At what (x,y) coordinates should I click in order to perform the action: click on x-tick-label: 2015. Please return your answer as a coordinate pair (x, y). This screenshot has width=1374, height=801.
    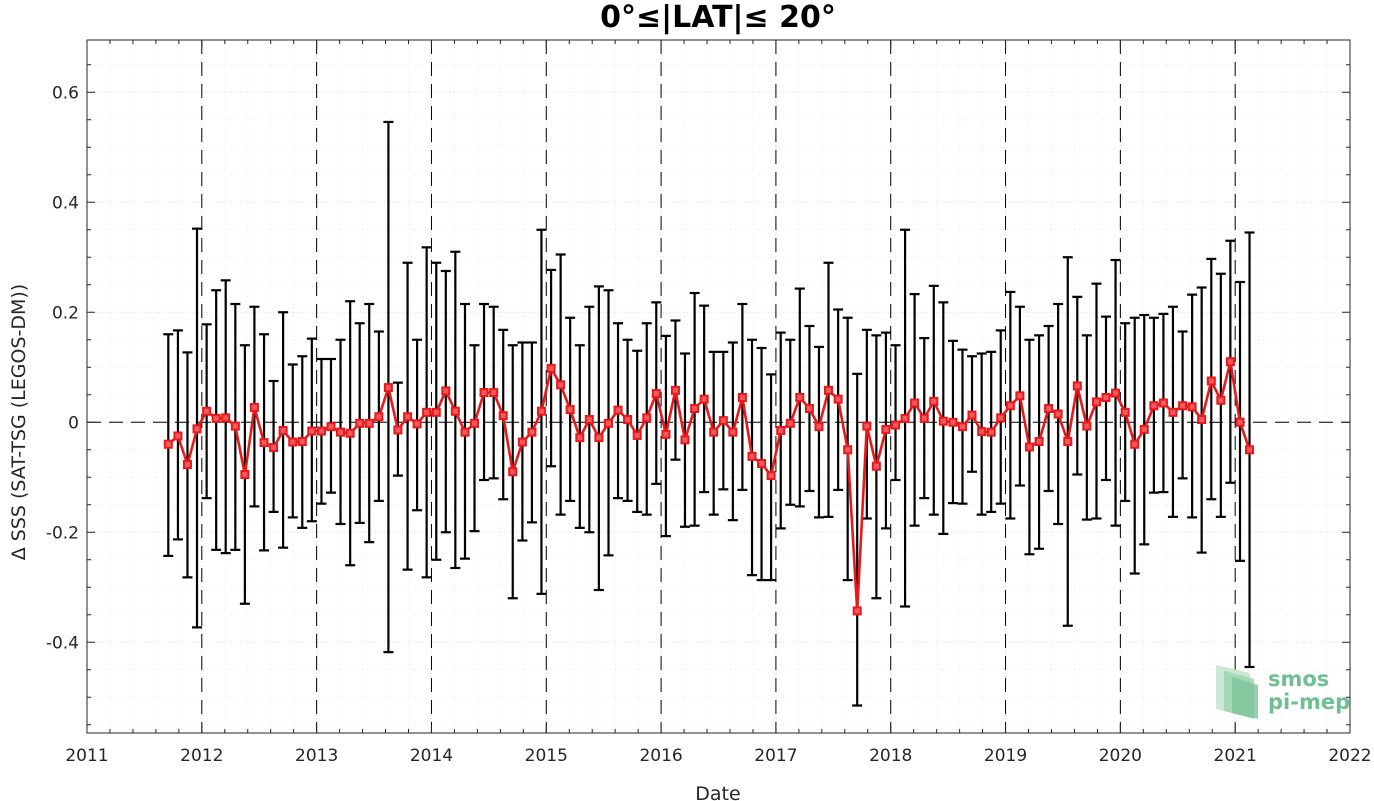
    Looking at the image, I should click on (546, 756).